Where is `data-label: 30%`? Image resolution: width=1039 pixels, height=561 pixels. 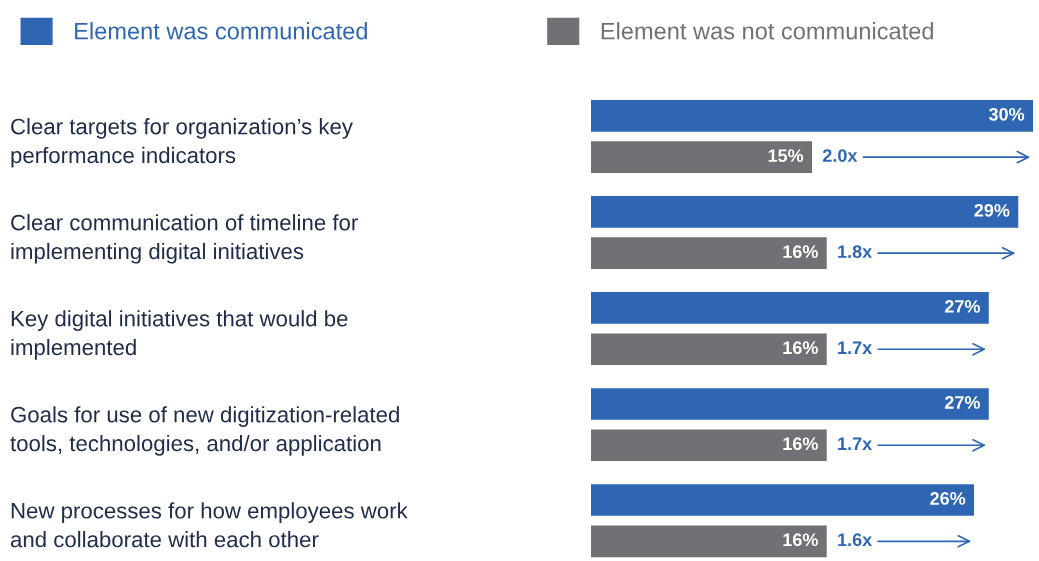 data-label: 30% is located at coordinates (1006, 114).